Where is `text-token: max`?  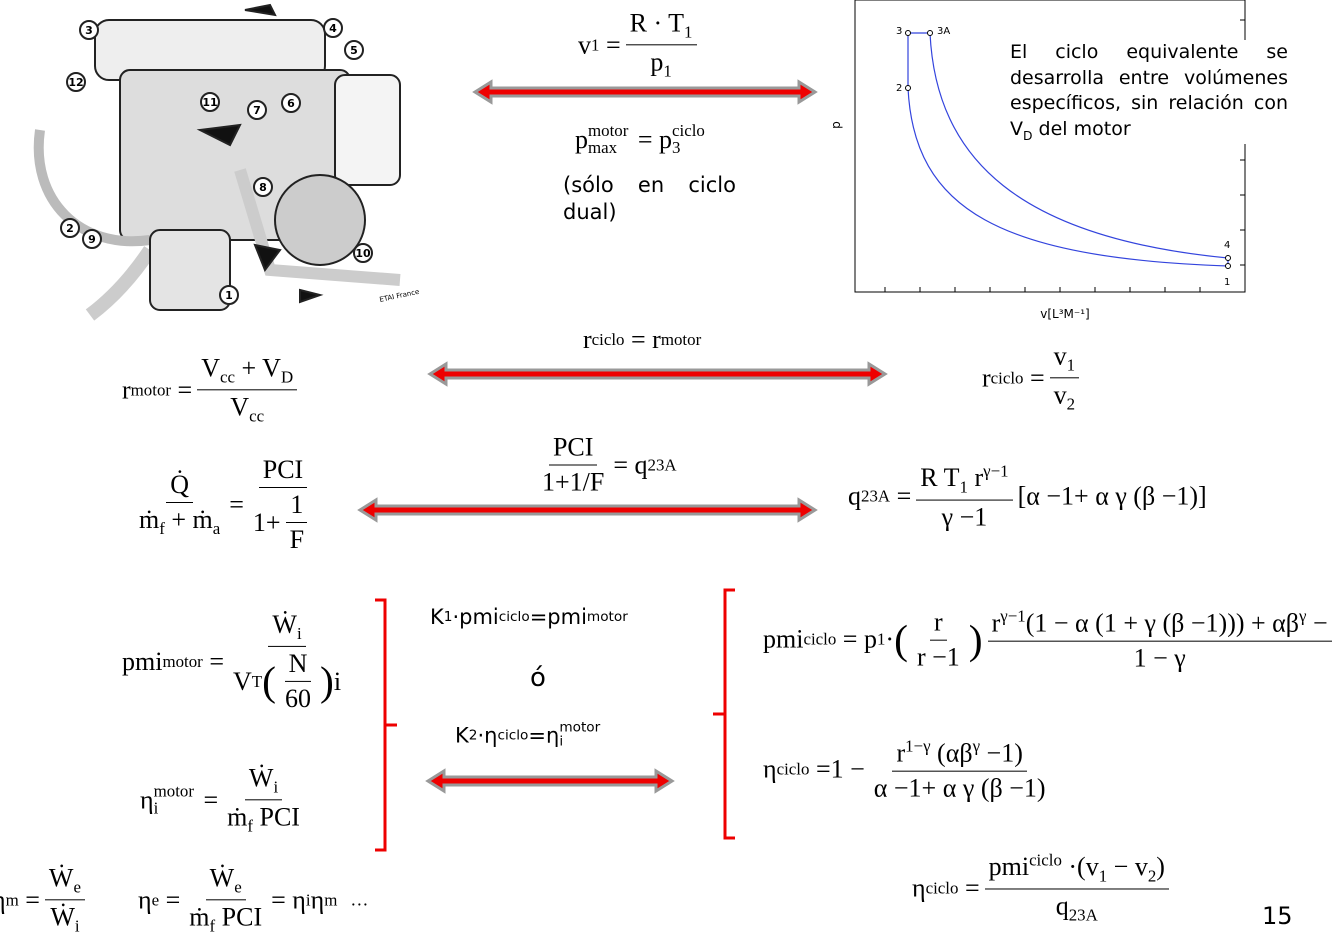
text-token: max is located at coordinates (603, 147).